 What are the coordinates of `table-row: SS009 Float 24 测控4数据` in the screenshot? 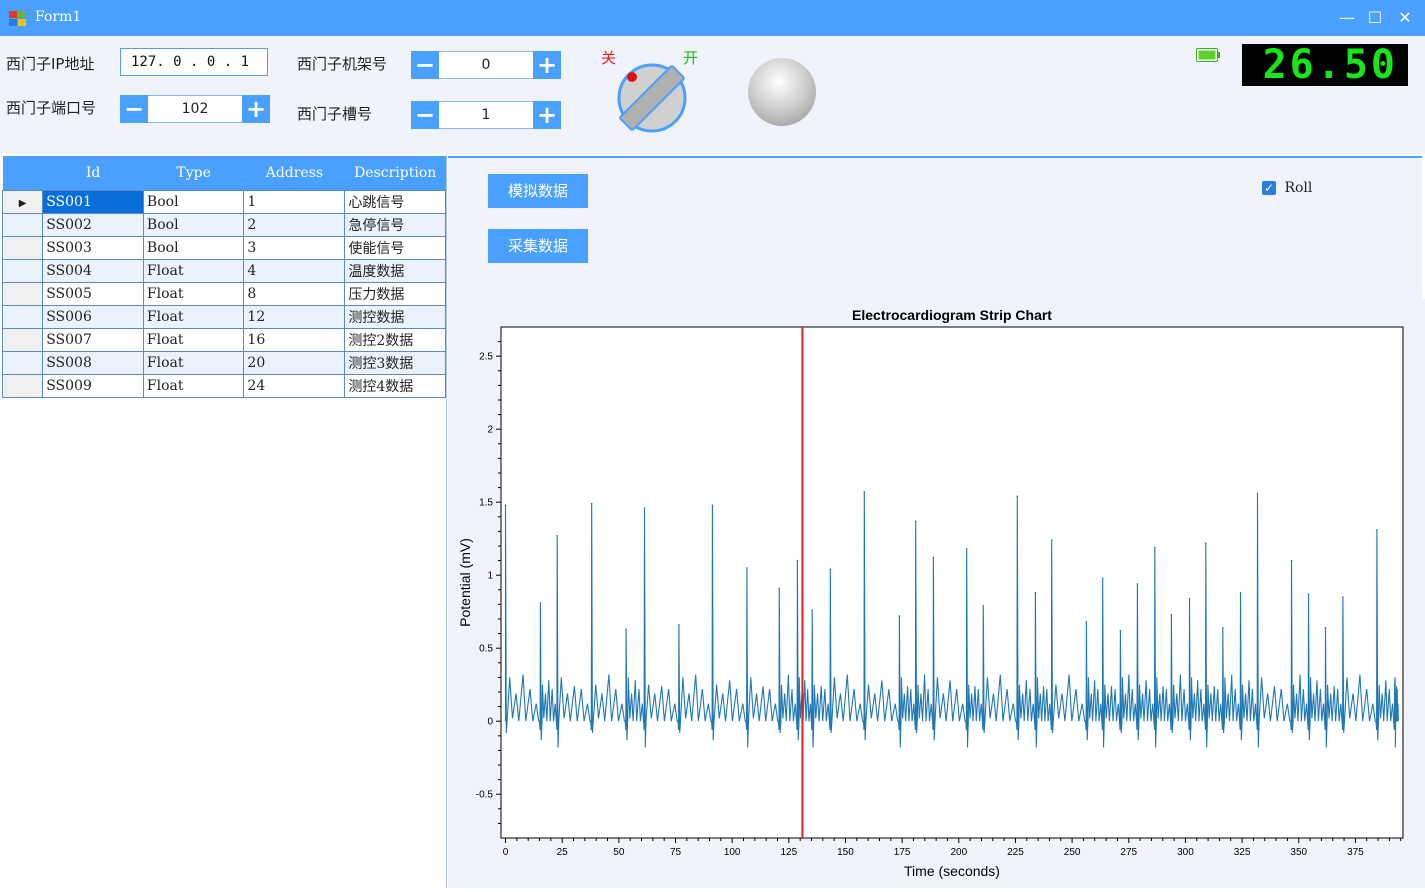 It's located at (223, 386).